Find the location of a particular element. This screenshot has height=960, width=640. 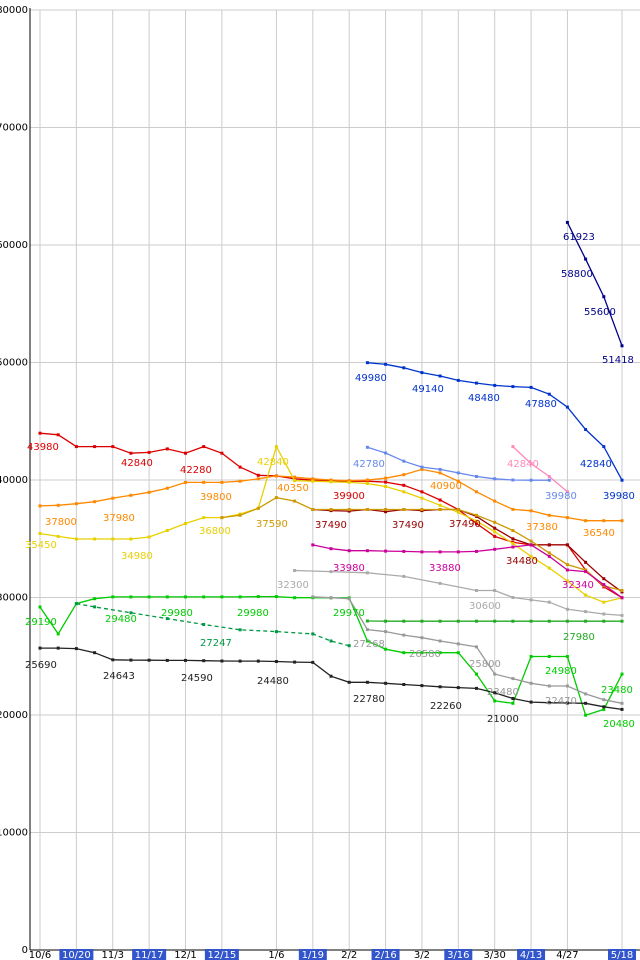

data-label: 42840 is located at coordinates (137, 463).